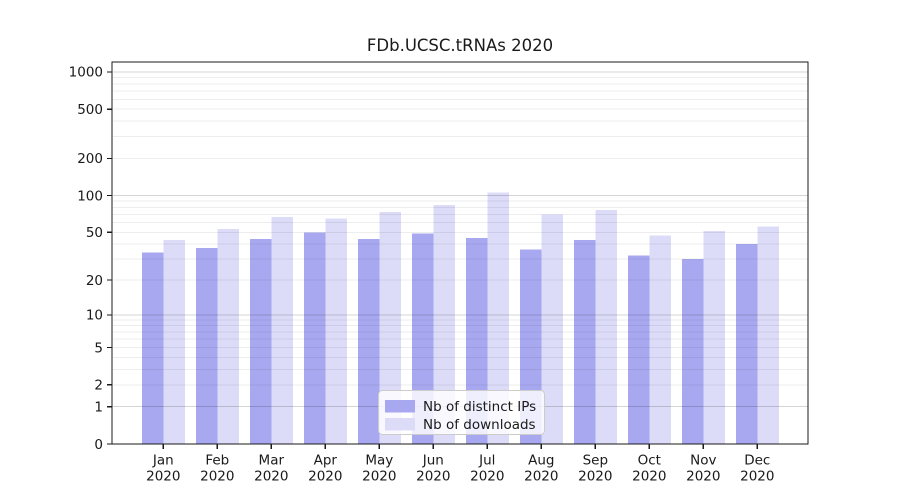  What do you see at coordinates (444, 324) in the screenshot?
I see `bar-downloads-jun` at bounding box center [444, 324].